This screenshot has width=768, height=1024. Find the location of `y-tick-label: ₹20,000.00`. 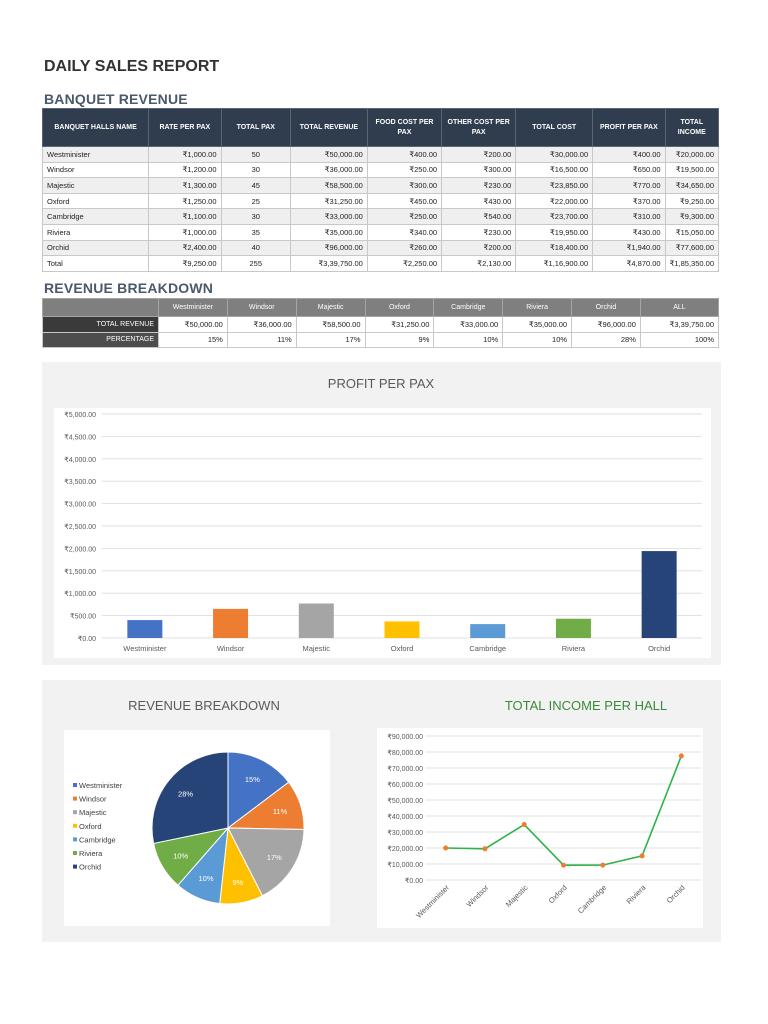

y-tick-label: ₹20,000.00 is located at coordinates (405, 849).